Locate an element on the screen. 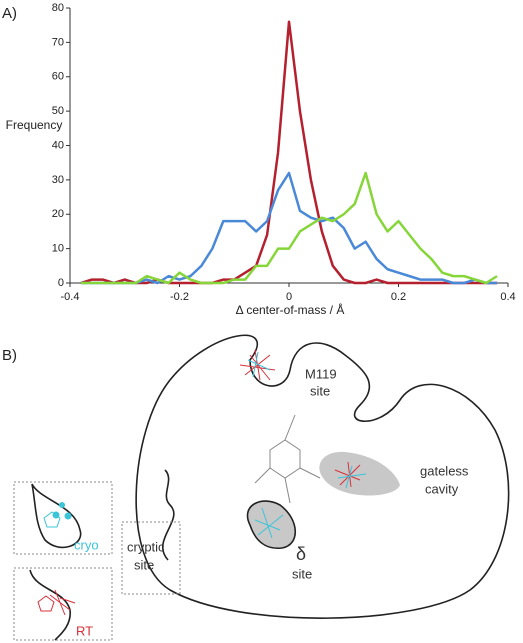  cryptic-groove is located at coordinates (168, 515).